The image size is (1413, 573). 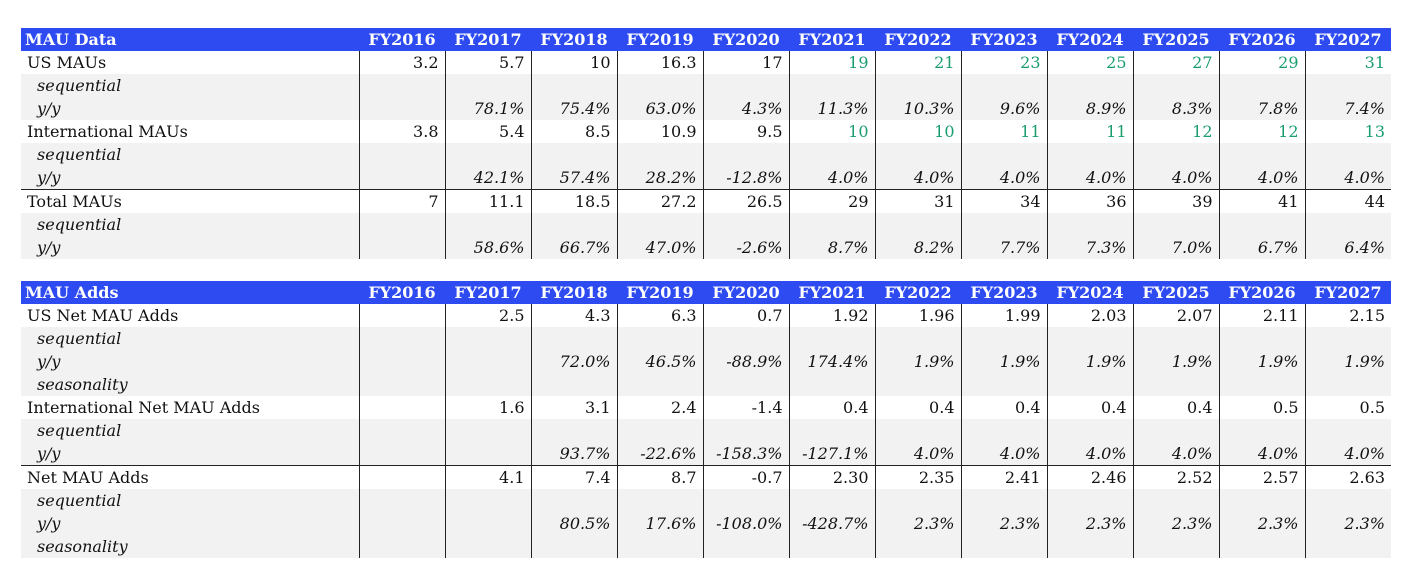 What do you see at coordinates (190, 131) in the screenshot?
I see `row-label-cell: International MAUs` at bounding box center [190, 131].